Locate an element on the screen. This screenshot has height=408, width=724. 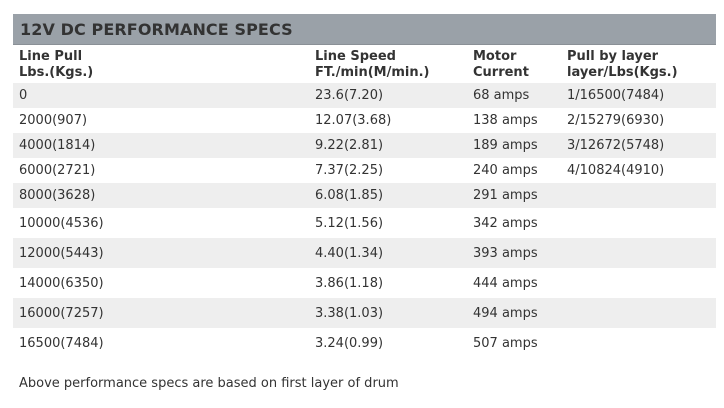
cell-line-speed: 3.24(0.99) is located at coordinates (349, 343).